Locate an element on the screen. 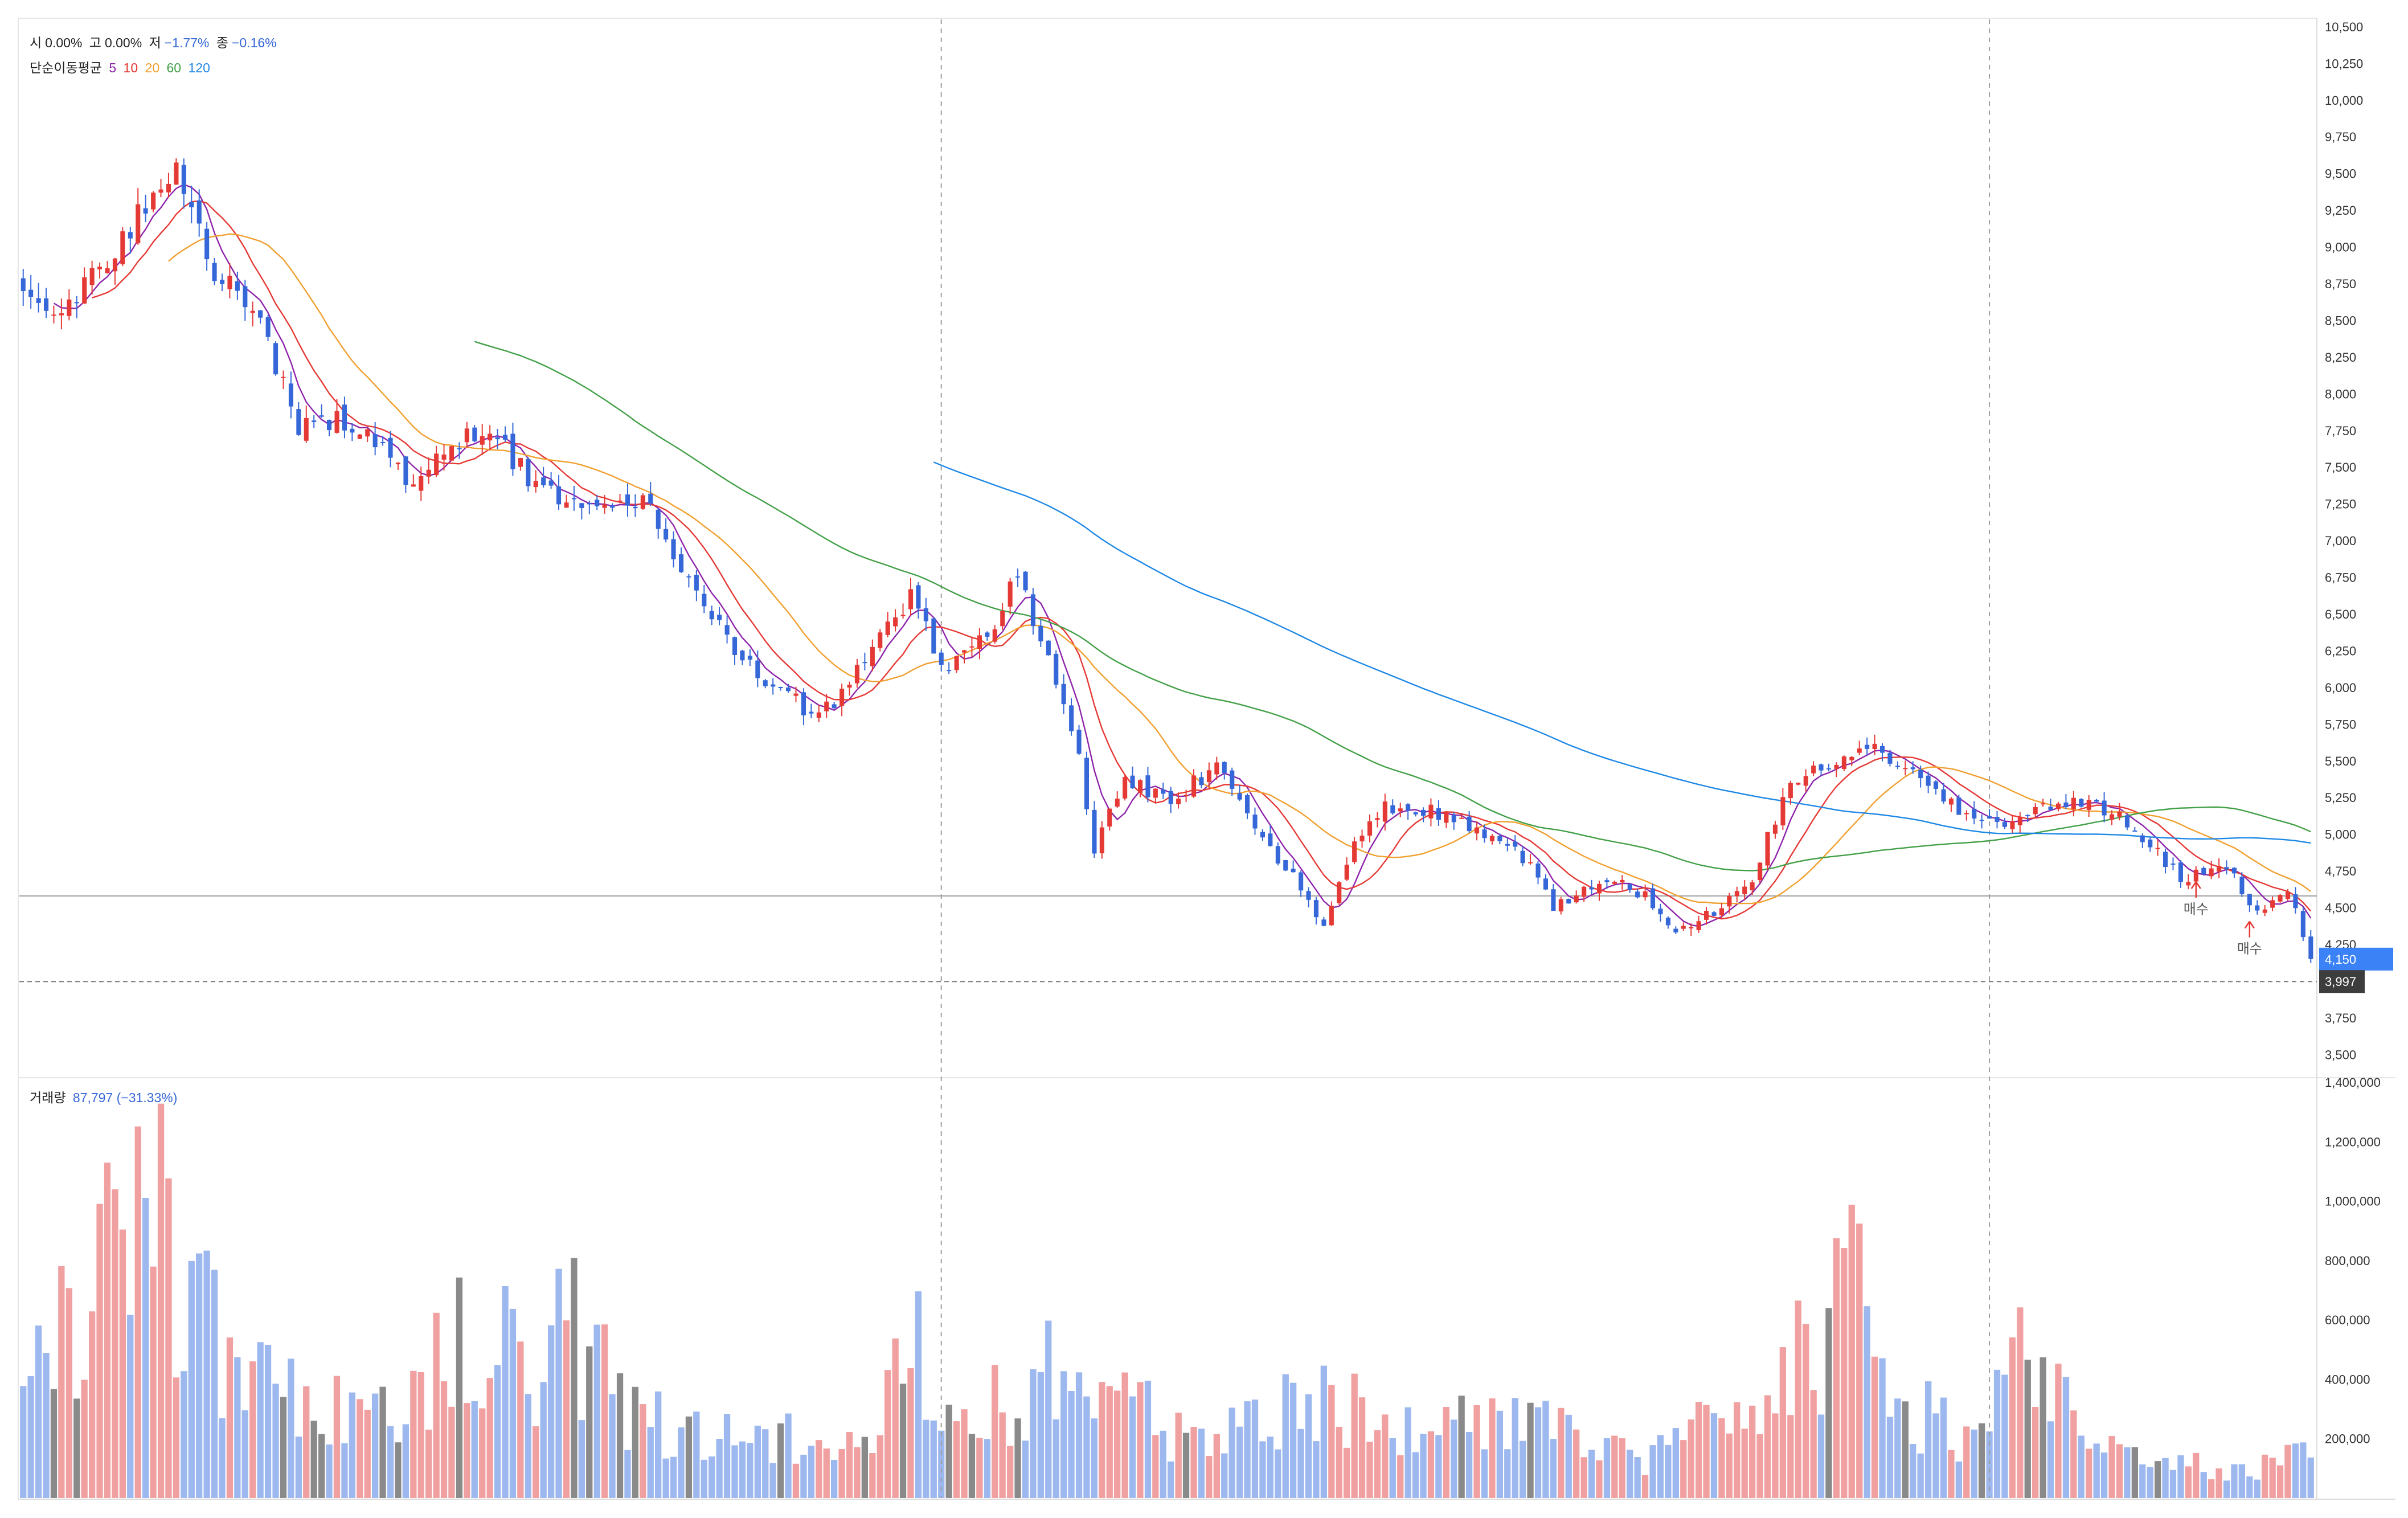  ma-legend-120: 120 is located at coordinates (199, 67).